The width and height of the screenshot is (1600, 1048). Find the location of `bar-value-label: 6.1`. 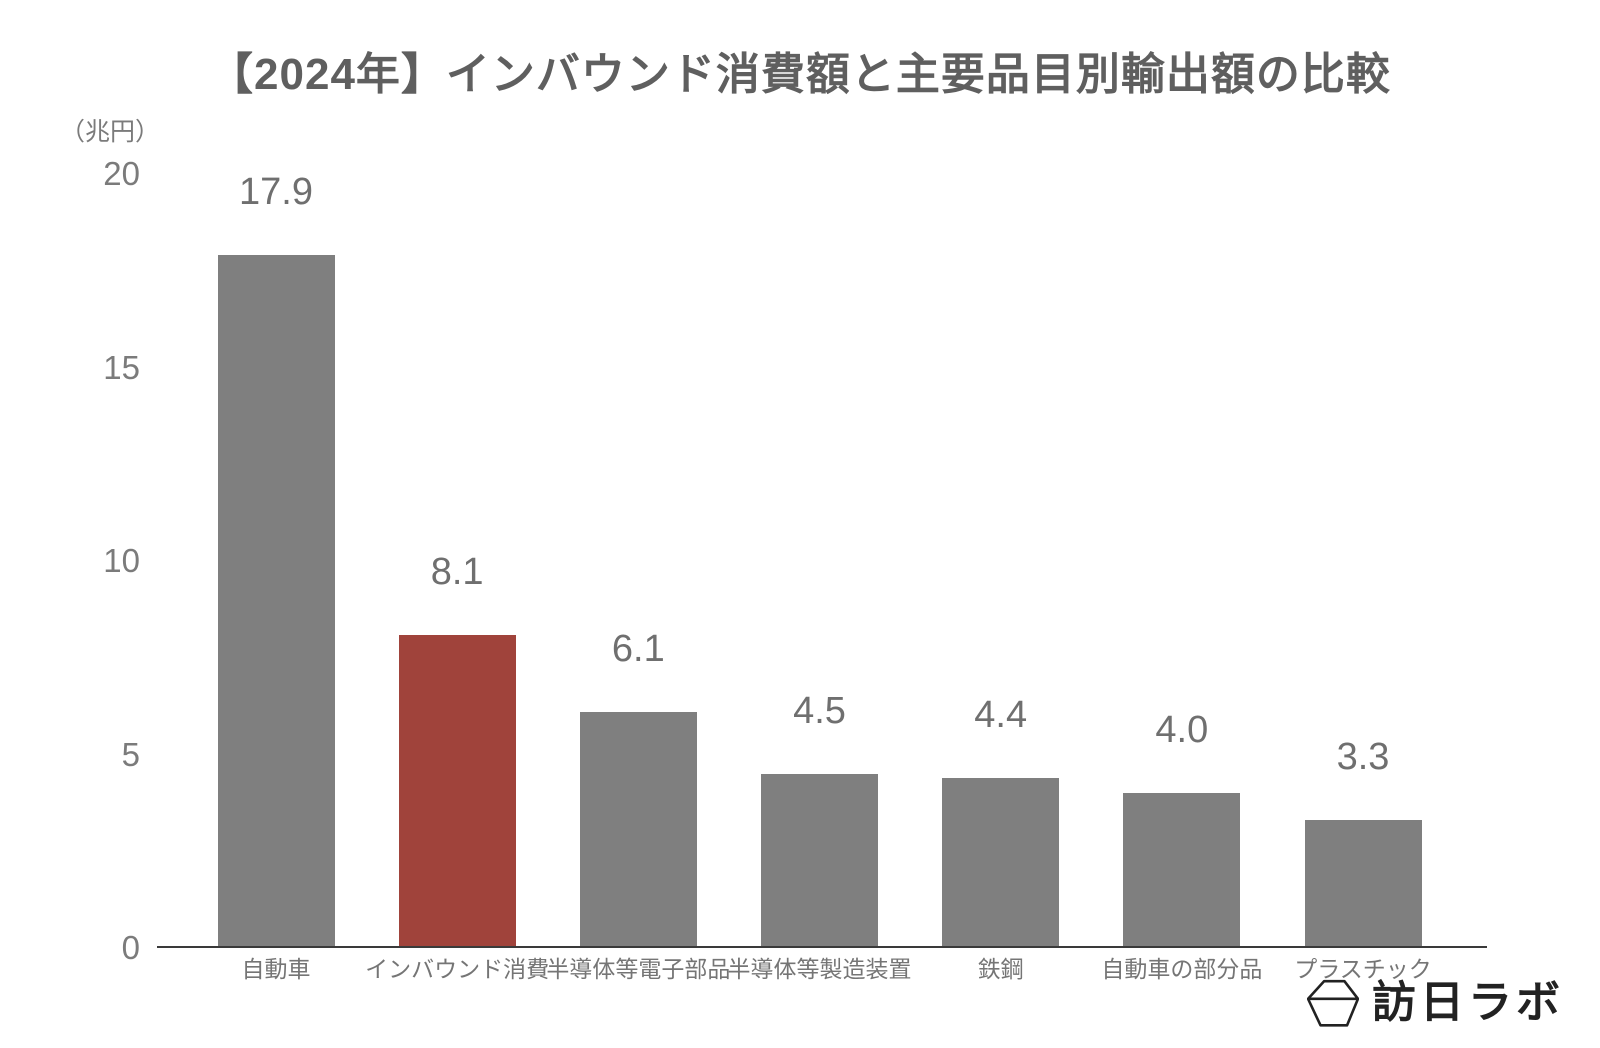

bar-value-label: 6.1 is located at coordinates (638, 648).